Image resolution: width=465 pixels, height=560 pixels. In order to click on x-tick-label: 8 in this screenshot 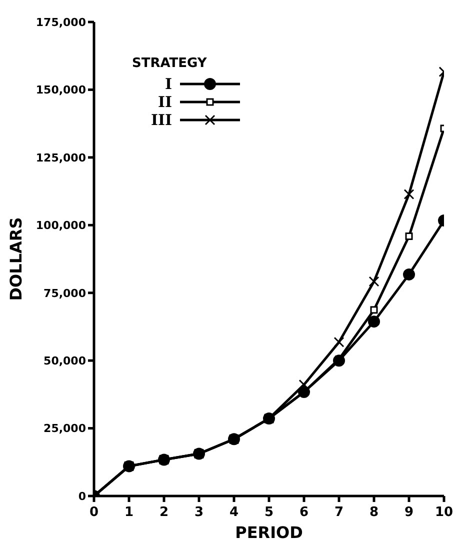, I will do `click(374, 512)`.